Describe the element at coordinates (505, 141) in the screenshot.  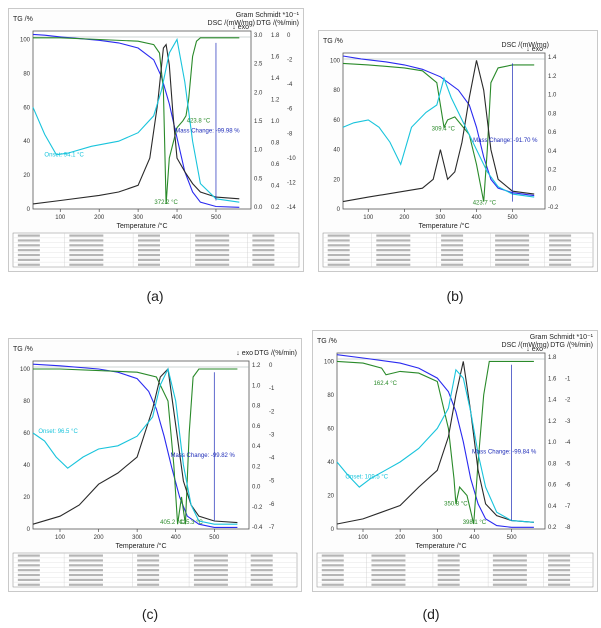
I see `annotation-label: Mass Change: -91.70 %` at that location.